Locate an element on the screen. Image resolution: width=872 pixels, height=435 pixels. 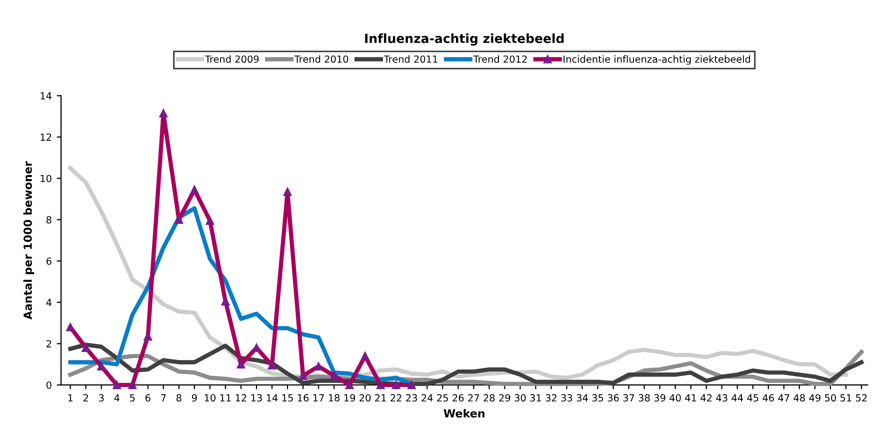
legend-label: Trend 2010 is located at coordinates (321, 59).